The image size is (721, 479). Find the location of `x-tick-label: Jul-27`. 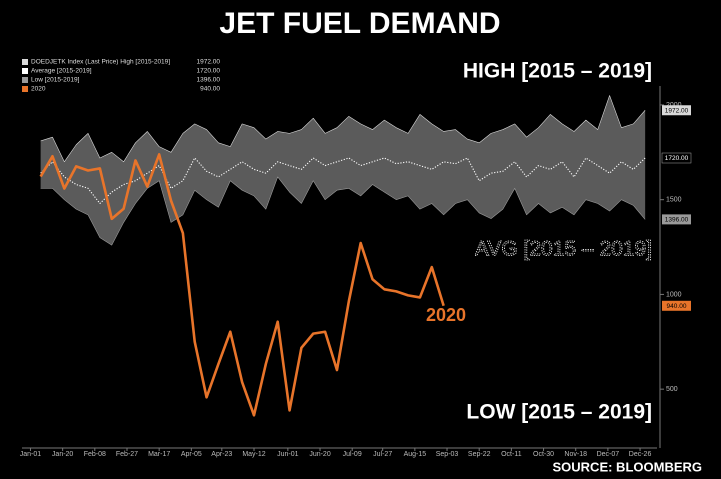

x-tick-label: Jul-27 is located at coordinates (382, 454).